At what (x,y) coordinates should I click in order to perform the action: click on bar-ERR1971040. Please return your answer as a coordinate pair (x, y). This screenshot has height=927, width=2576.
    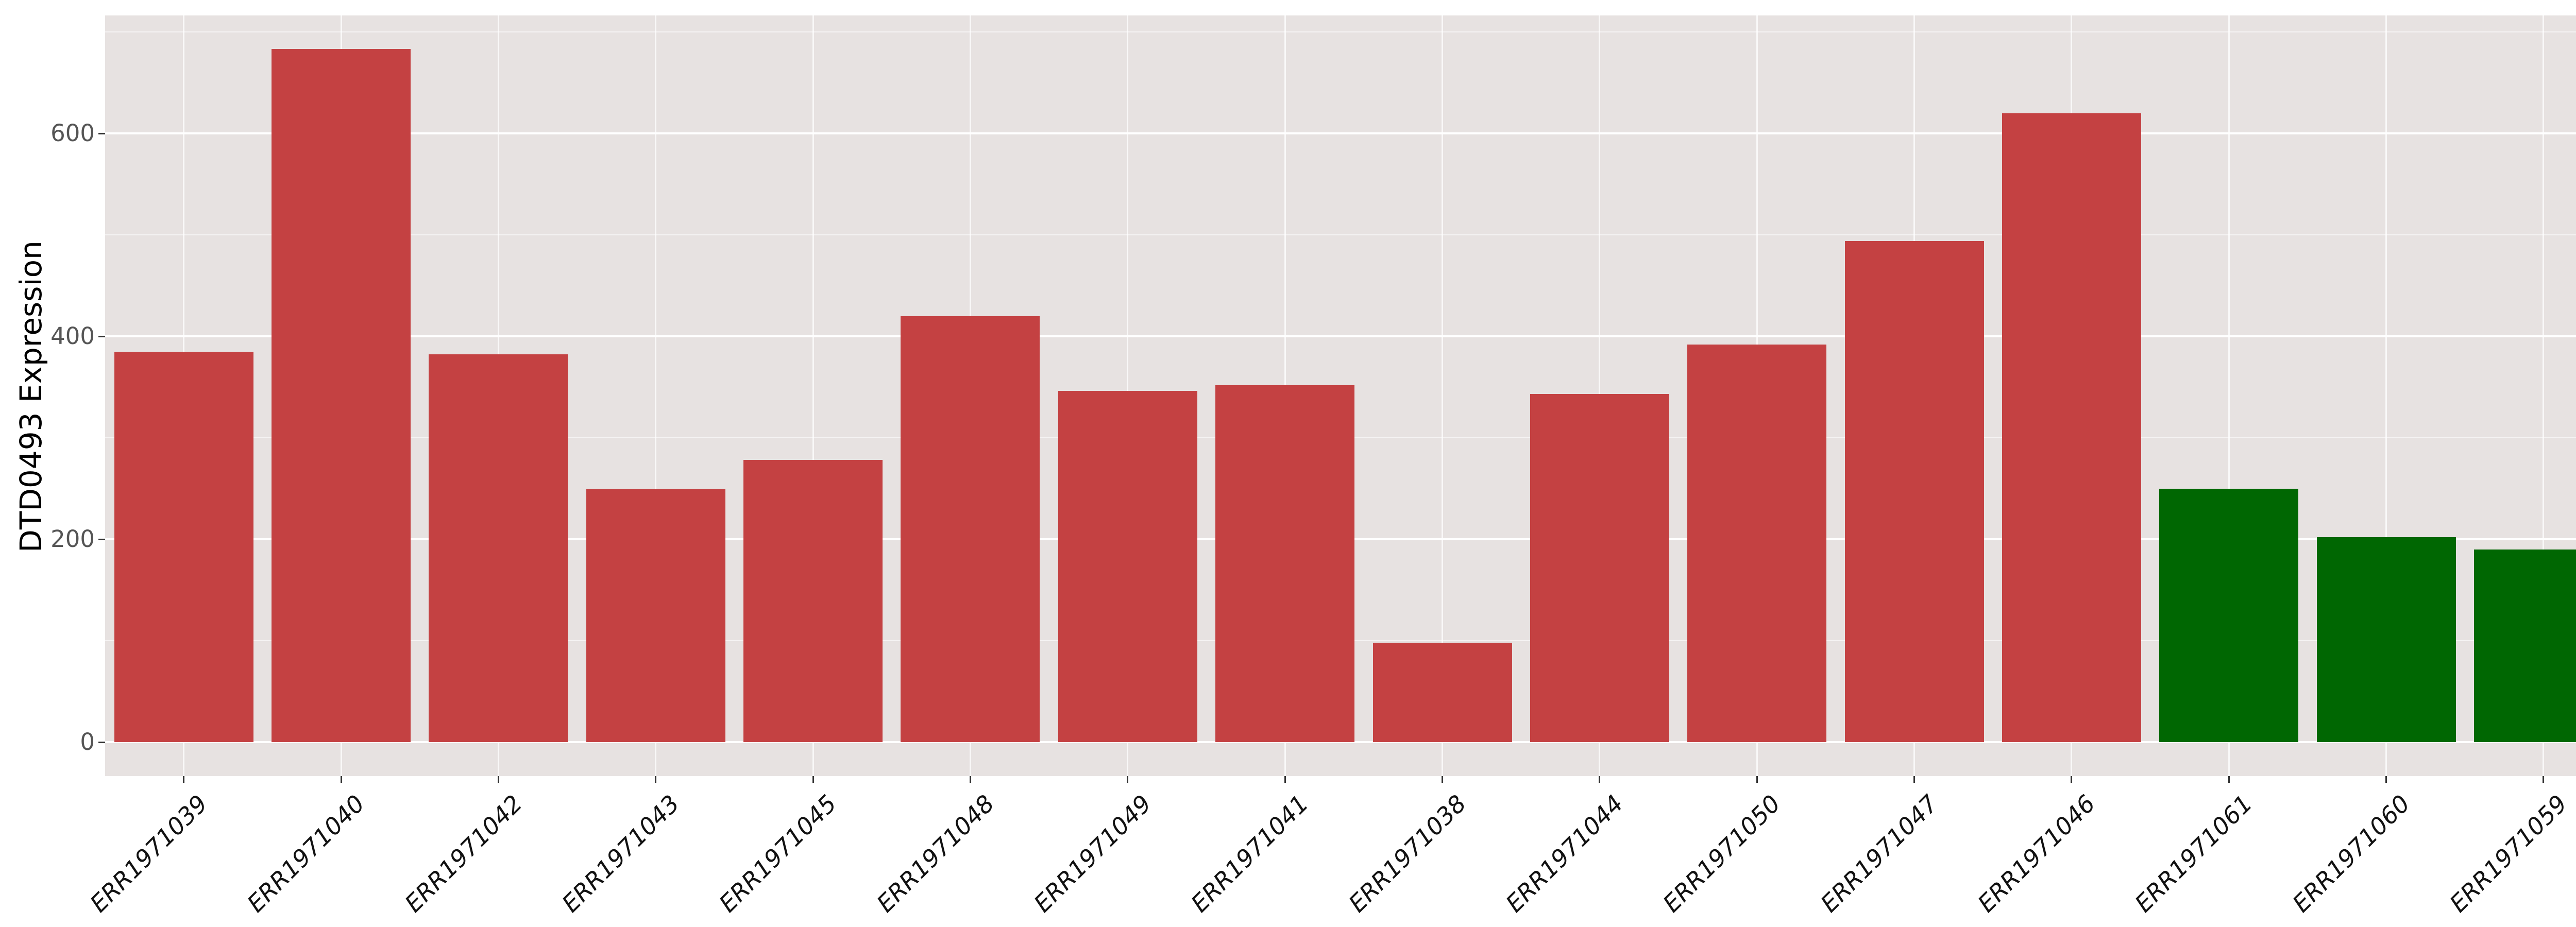
    Looking at the image, I should click on (341, 395).